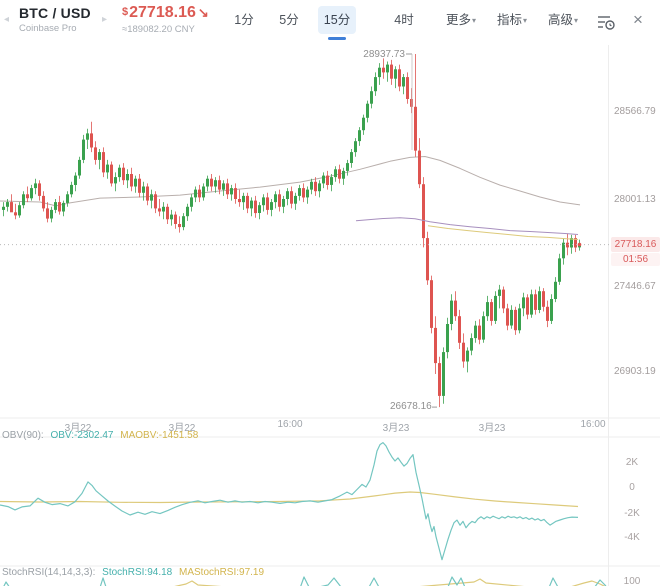 The height and width of the screenshot is (586, 660). Describe the element at coordinates (632, 513) in the screenshot. I see `obv-axis-label: -2K` at that location.